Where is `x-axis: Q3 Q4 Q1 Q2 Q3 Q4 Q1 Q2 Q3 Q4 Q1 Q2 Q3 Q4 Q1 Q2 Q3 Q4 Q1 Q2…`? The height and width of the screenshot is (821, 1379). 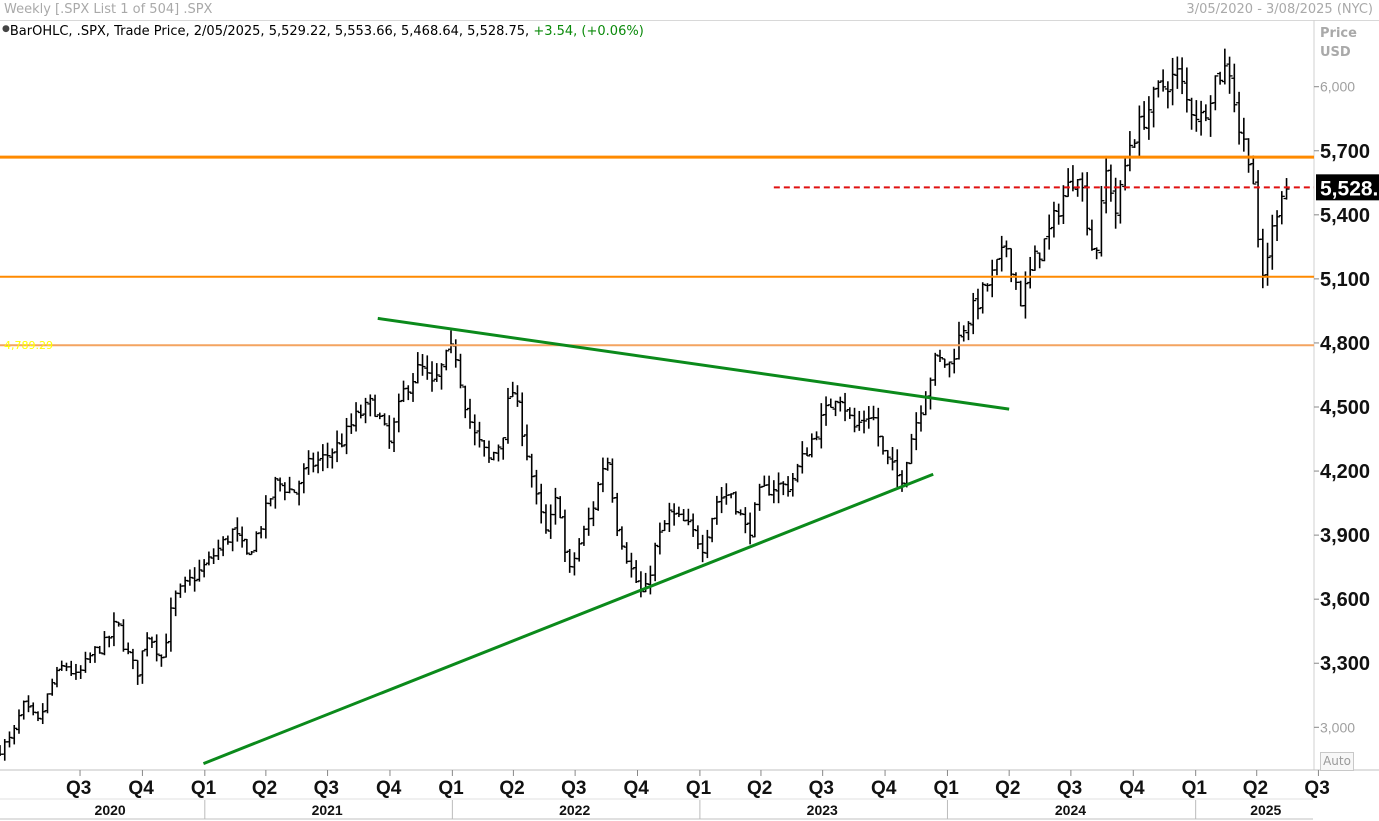
x-axis: Q3 Q4 Q1 Q2 Q3 Q4 Q1 Q2 Q3 Q4 Q1 Q2 Q3 Q4 Q1 Q2 Q3 Q4 Q1 Q2… is located at coordinates (698, 794).